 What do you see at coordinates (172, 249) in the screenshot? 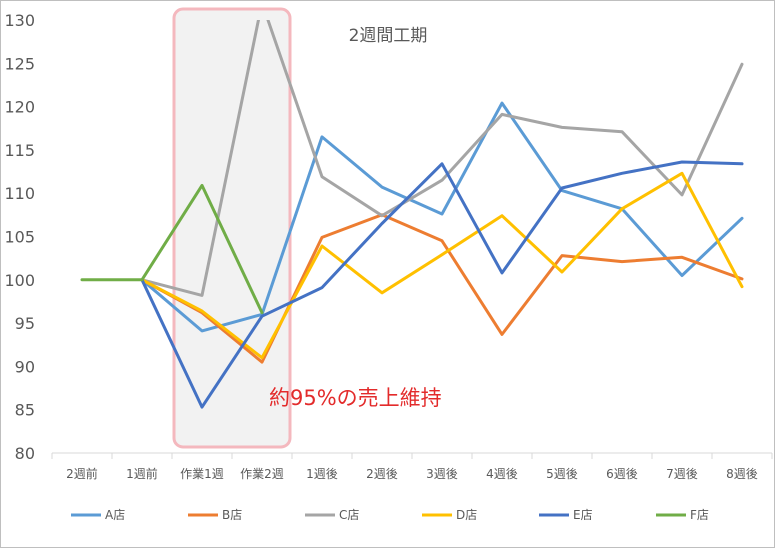
I see `series-line` at bounding box center [172, 249].